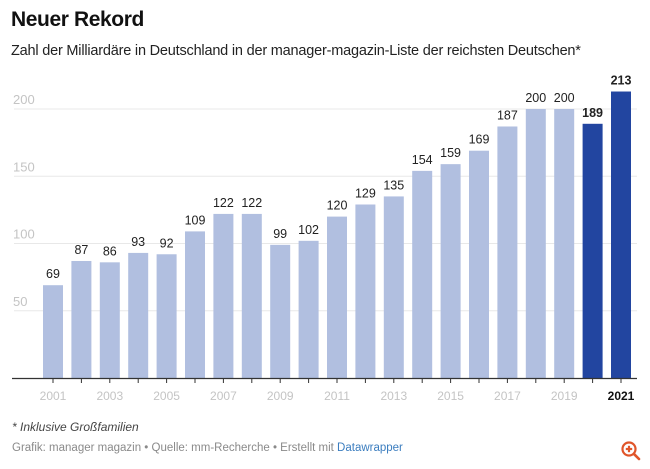  What do you see at coordinates (223, 295) in the screenshot?
I see `bar-2007` at bounding box center [223, 295].